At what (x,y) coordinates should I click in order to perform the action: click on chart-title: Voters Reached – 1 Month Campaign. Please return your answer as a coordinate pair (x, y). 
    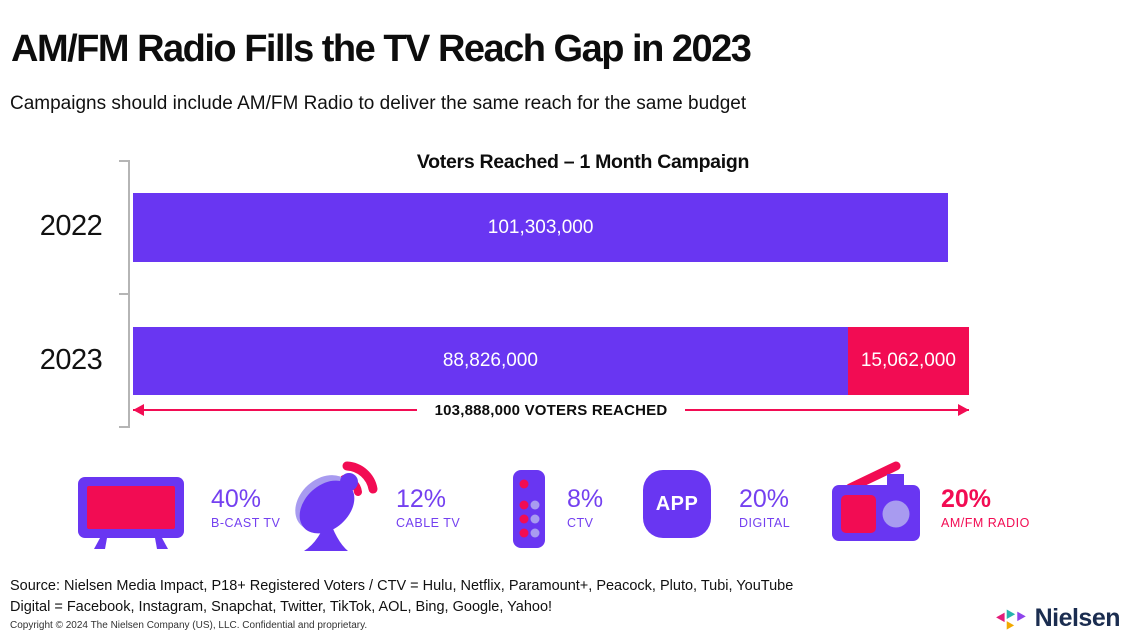
    Looking at the image, I should click on (583, 162).